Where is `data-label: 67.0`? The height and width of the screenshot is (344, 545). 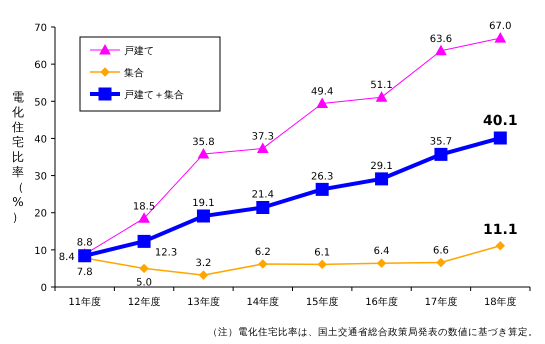 data-label: 67.0 is located at coordinates (500, 26).